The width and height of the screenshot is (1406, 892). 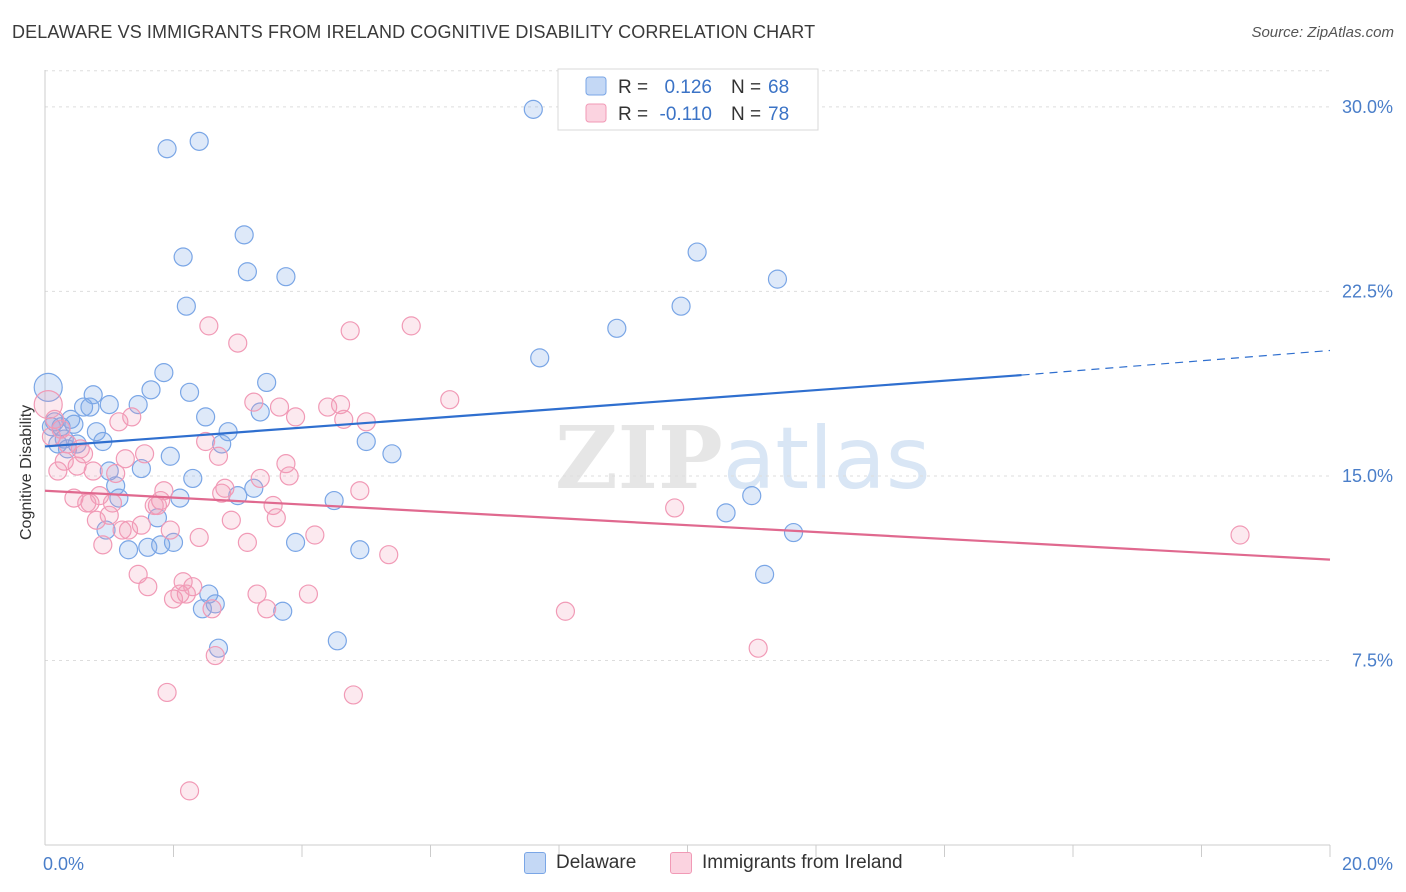 I want to click on legend-item-delaware: Delaware, so click(x=580, y=863).